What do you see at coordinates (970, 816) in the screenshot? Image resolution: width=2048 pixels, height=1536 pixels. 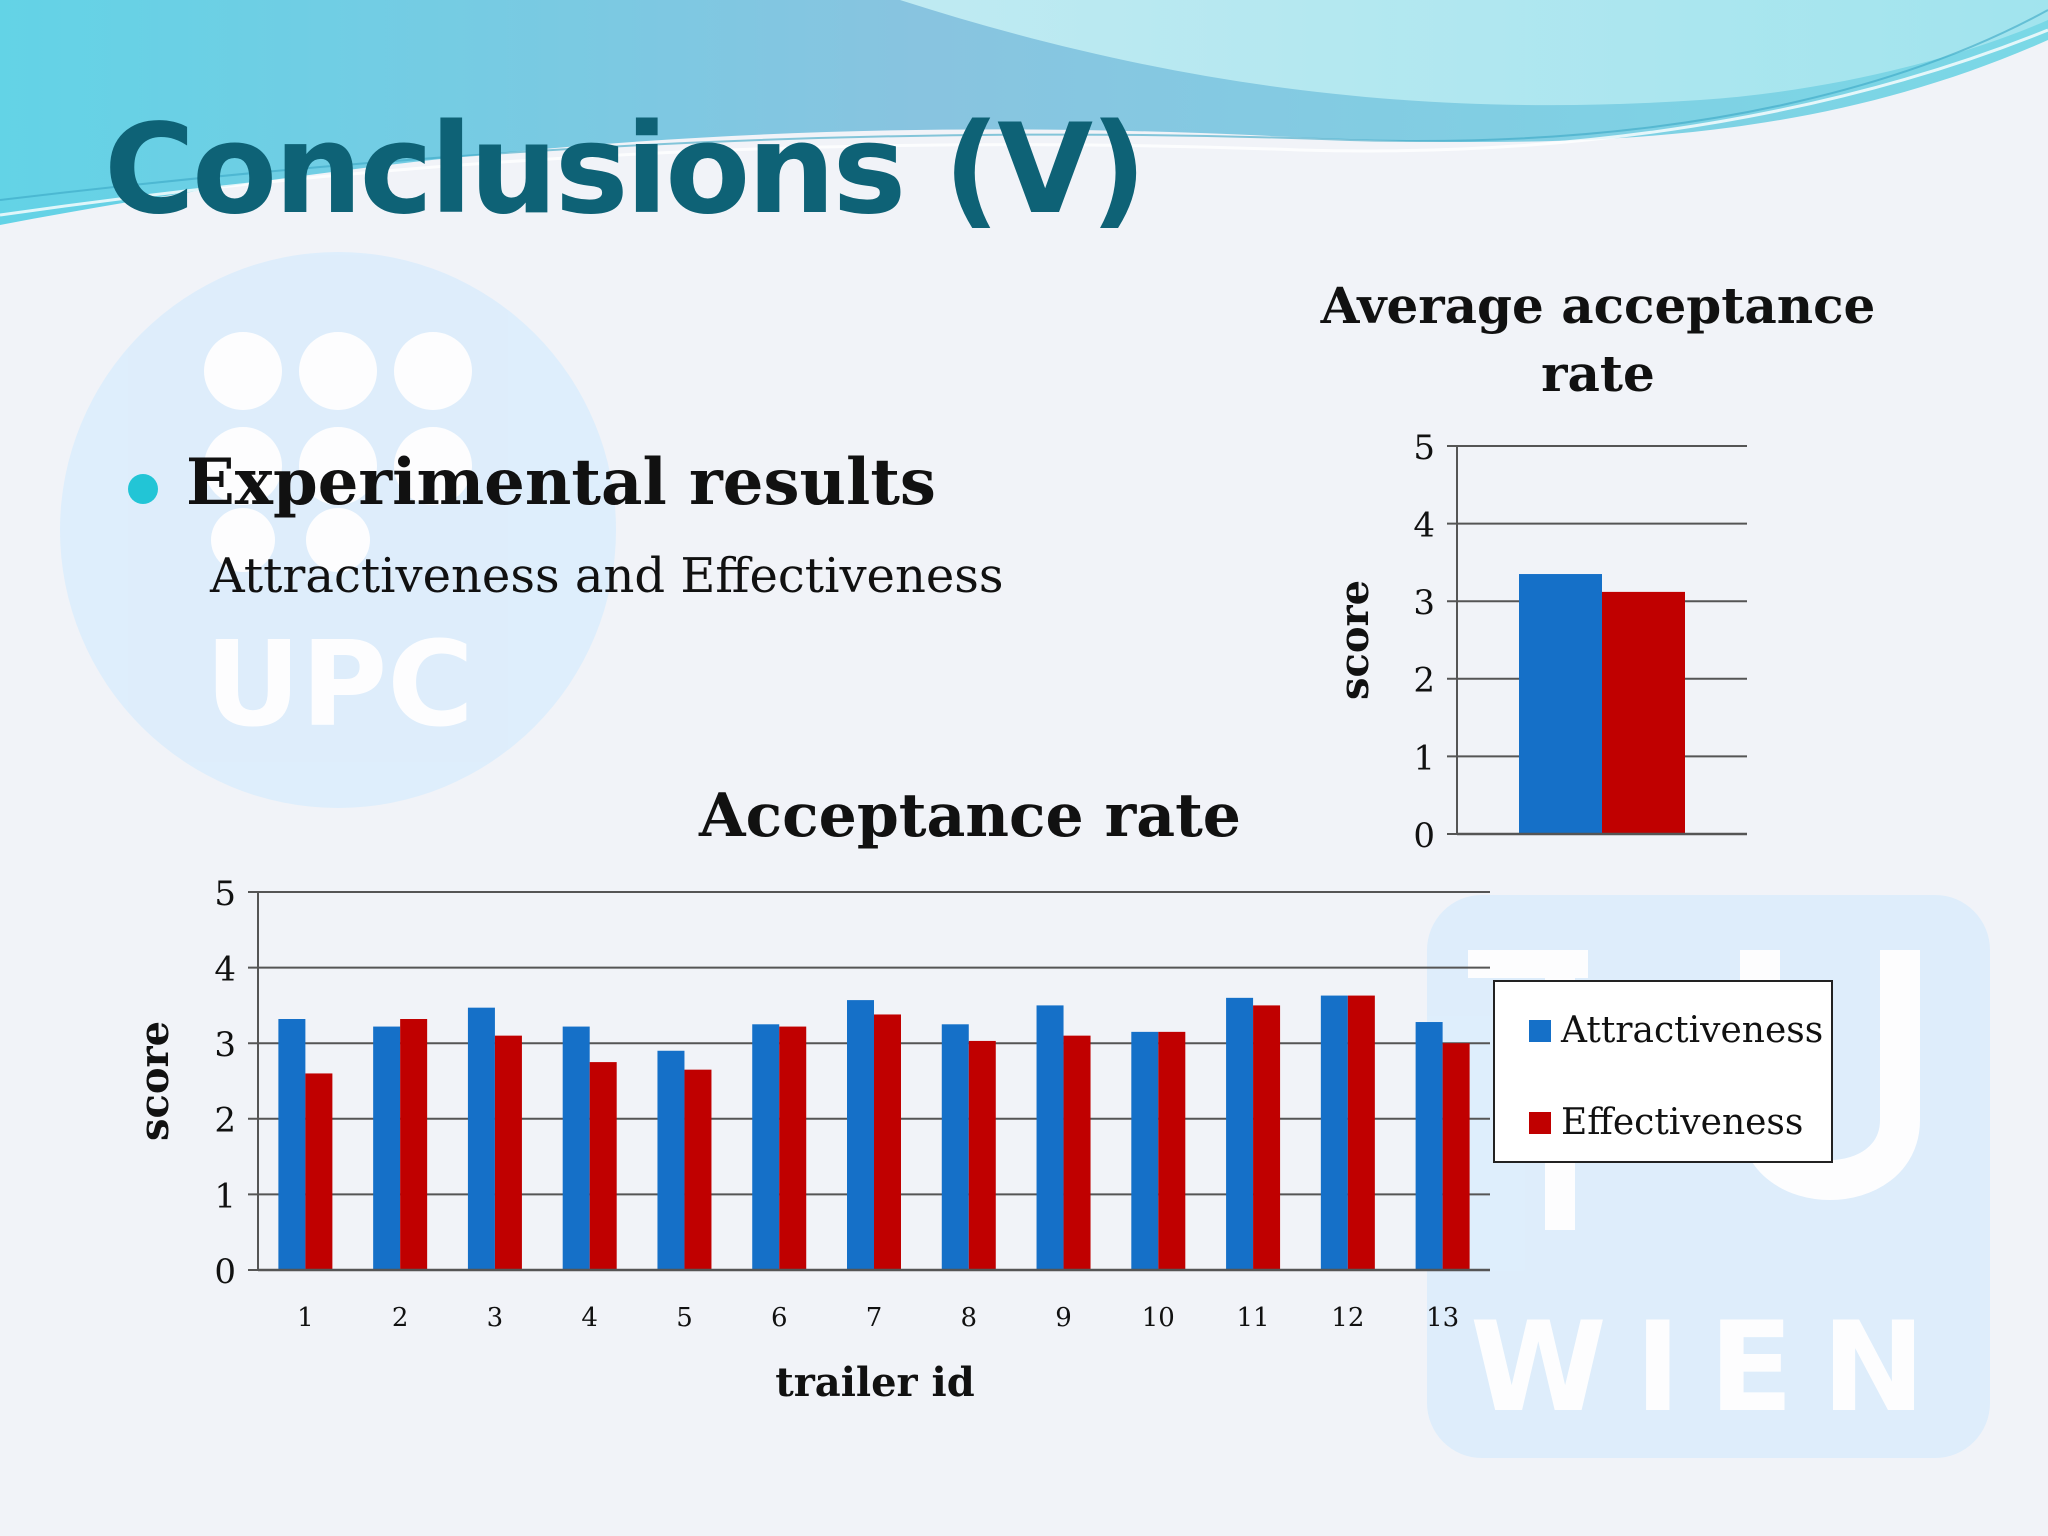 I see `acceptance-chart-title: Acceptance rate` at bounding box center [970, 816].